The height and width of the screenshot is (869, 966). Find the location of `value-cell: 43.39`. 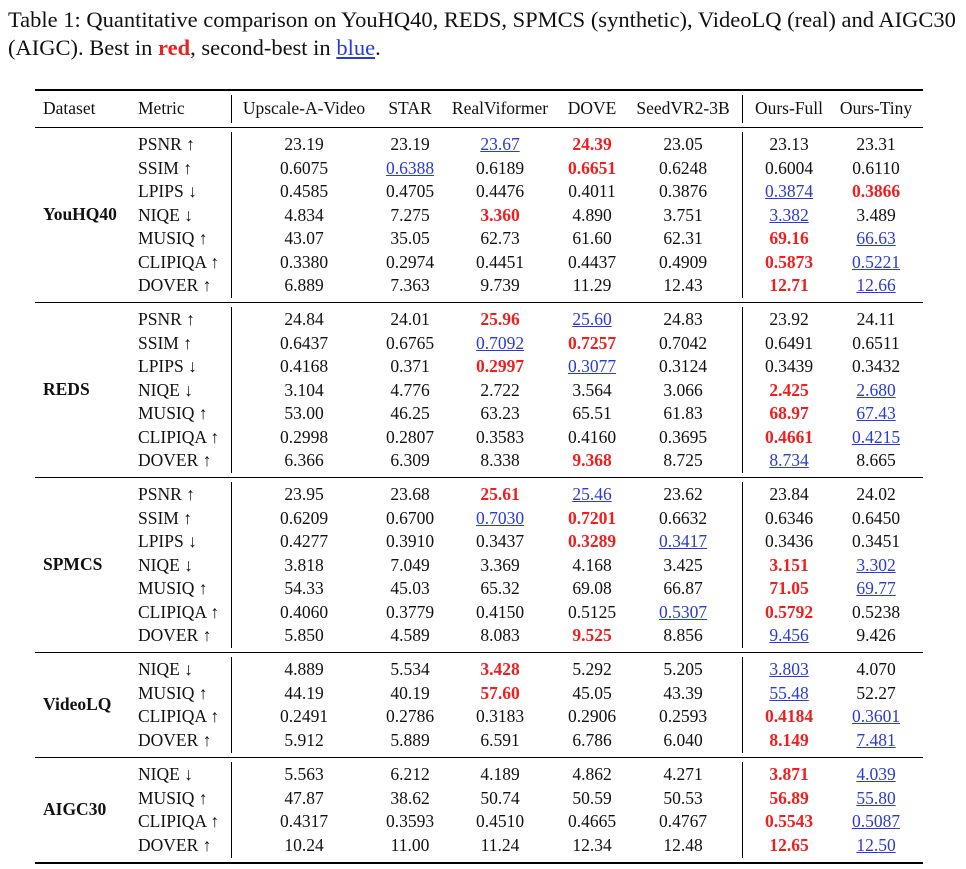

value-cell: 43.39 is located at coordinates (683, 692).